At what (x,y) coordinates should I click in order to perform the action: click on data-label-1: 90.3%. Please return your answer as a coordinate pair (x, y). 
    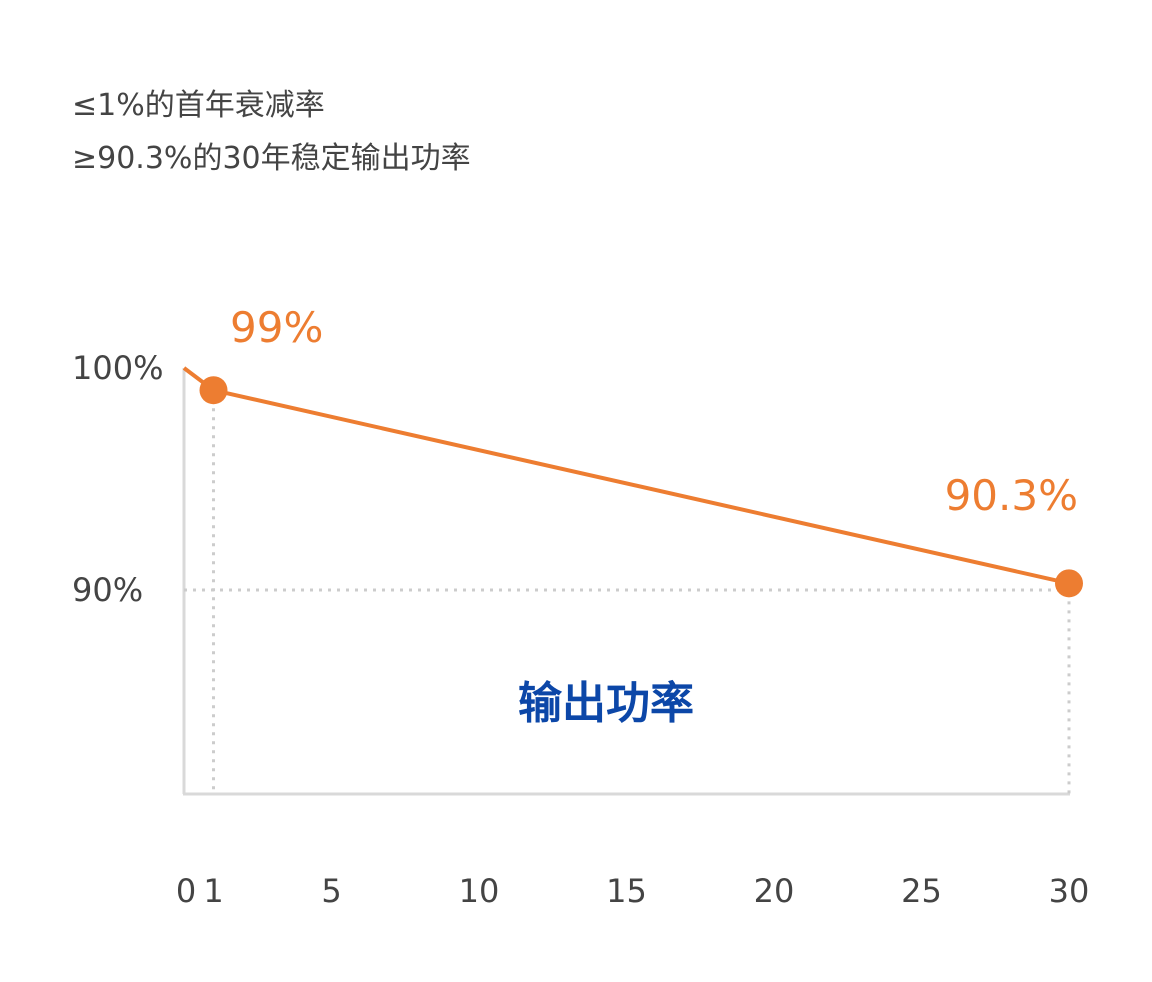
    Looking at the image, I should click on (1011, 495).